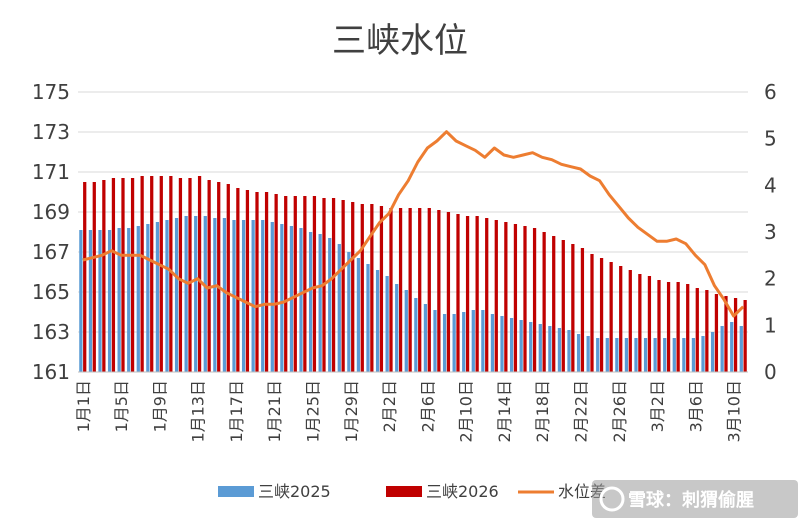 This screenshot has width=800, height=526. I want to click on watermark-bg, so click(695, 499).